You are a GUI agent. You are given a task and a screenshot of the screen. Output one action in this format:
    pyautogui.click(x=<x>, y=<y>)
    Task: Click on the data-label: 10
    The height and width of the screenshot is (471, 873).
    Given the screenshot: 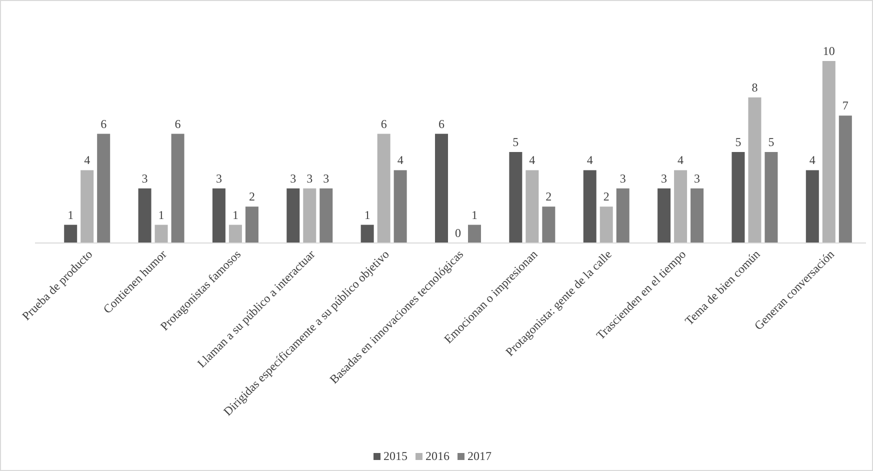 What is the action you would take?
    pyautogui.click(x=828, y=51)
    